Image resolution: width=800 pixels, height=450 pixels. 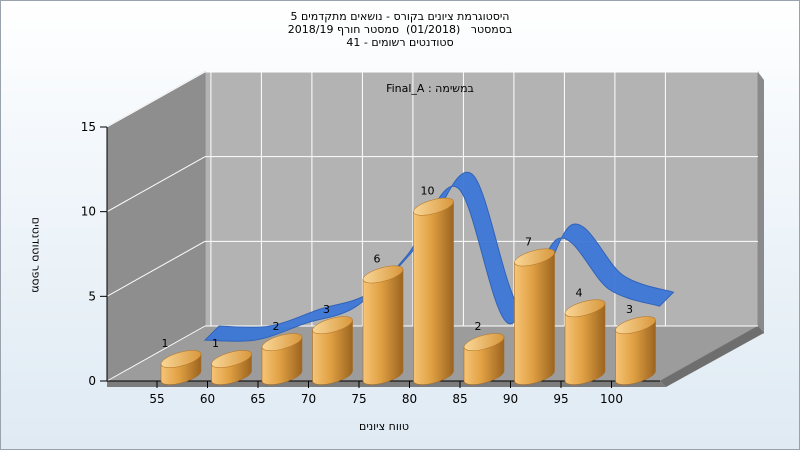 What do you see at coordinates (377, 258) in the screenshot?
I see `bar-value-label-4: 6` at bounding box center [377, 258].